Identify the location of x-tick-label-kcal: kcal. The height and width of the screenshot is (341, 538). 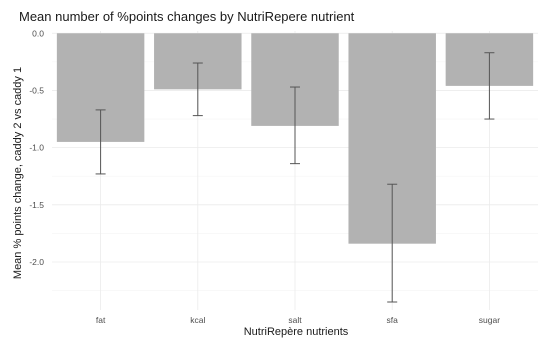
(197, 320).